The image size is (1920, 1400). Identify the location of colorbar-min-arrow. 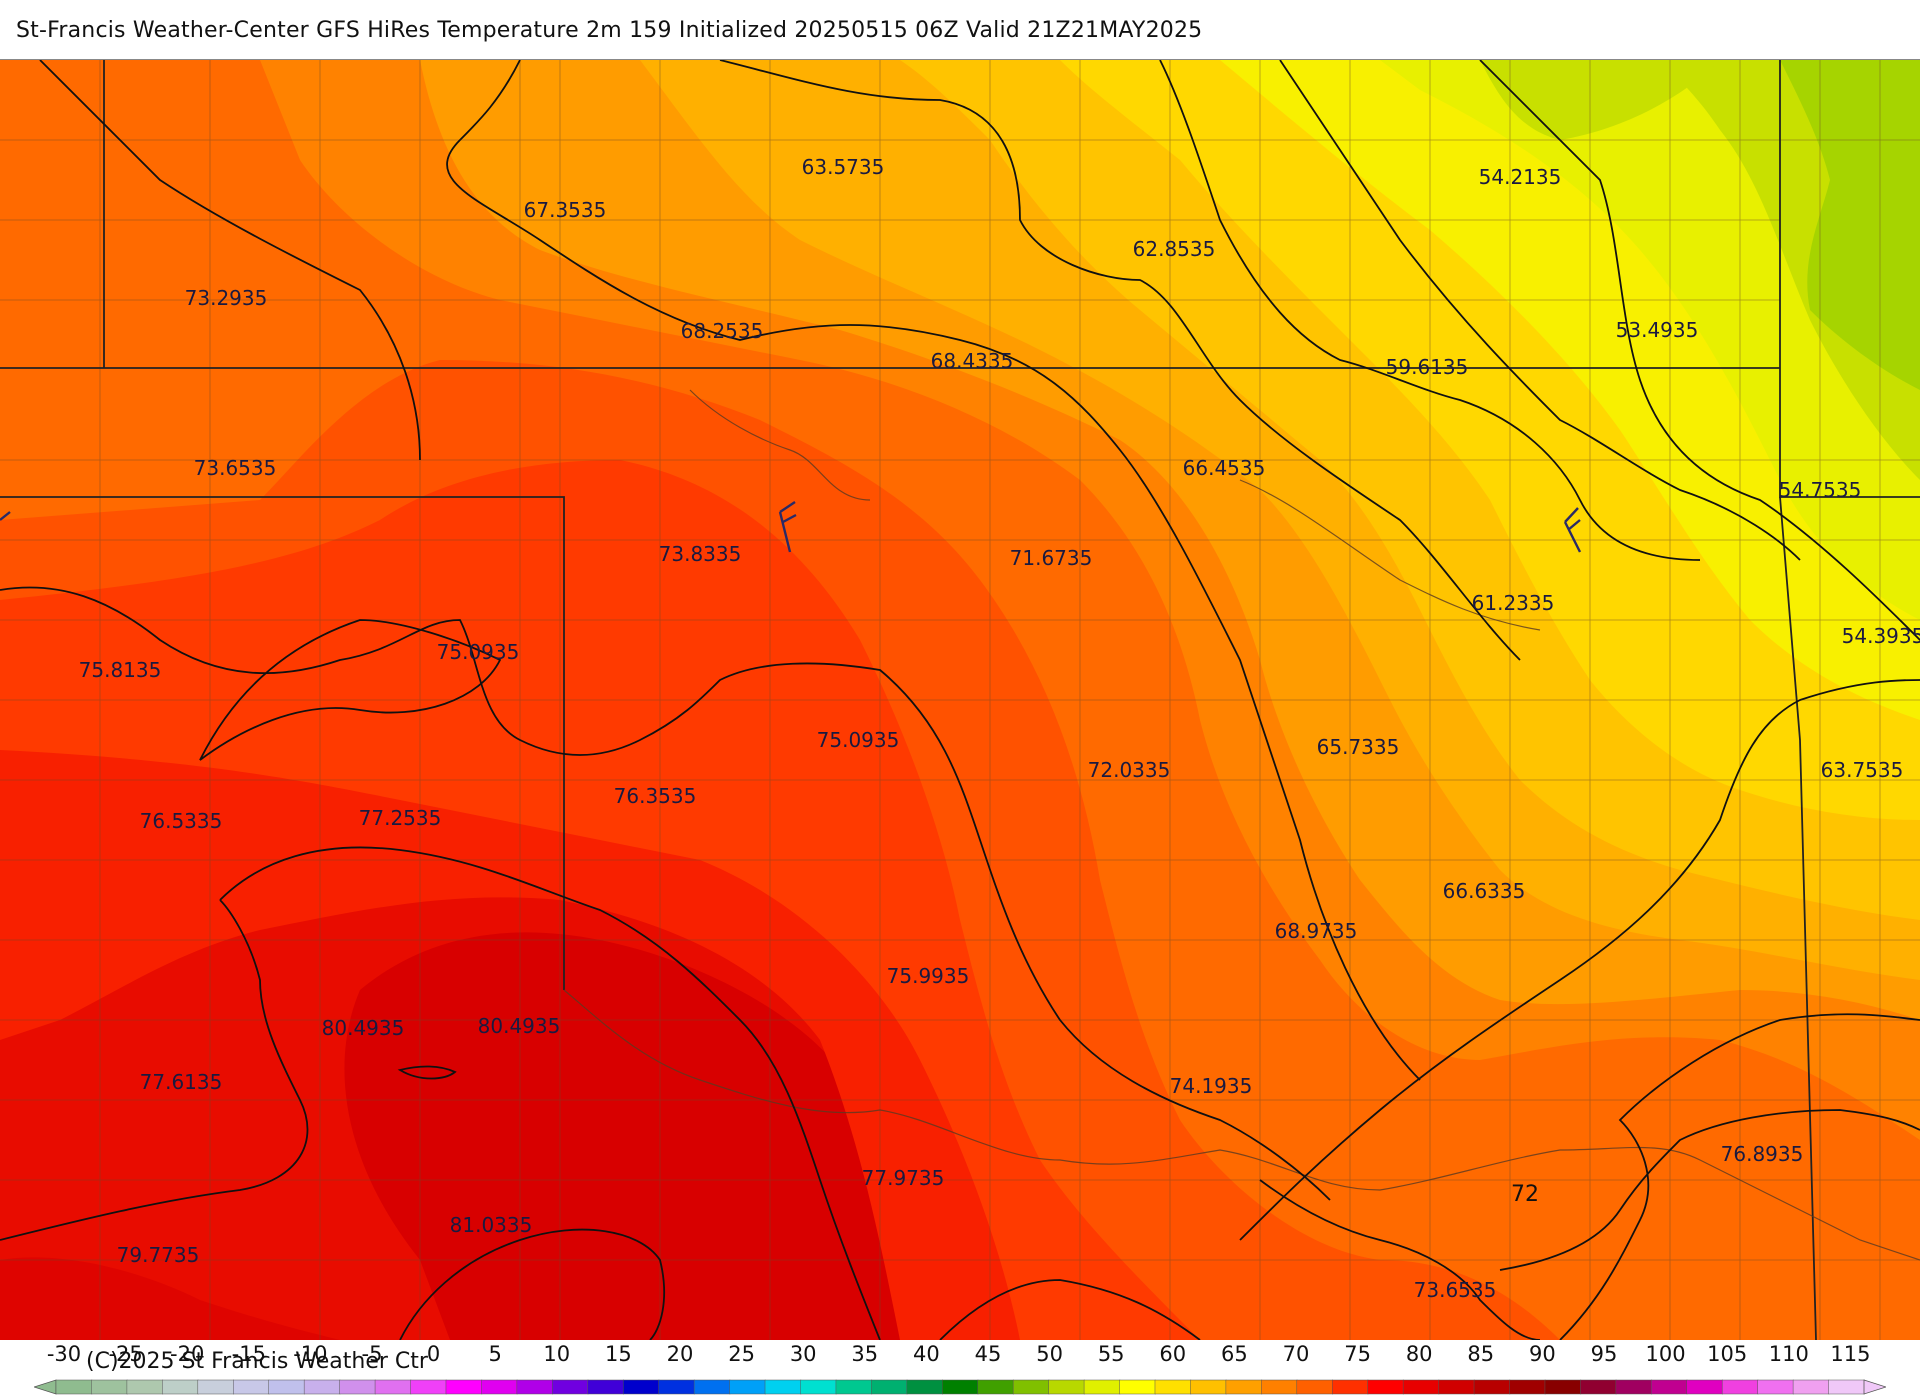
(45, 1387).